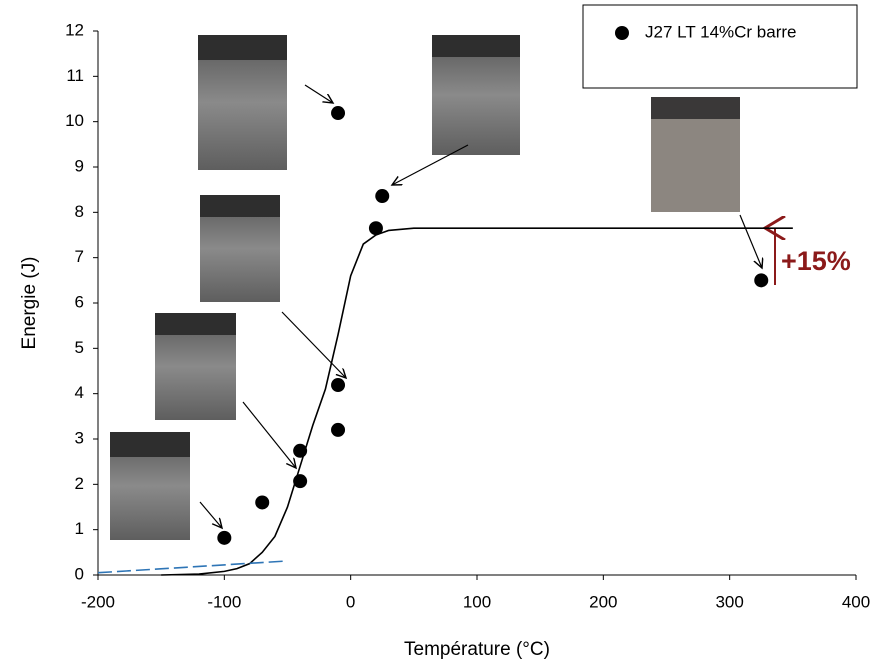 This screenshot has width=879, height=664. What do you see at coordinates (79, 437) in the screenshot?
I see `y-tick-label: 3` at bounding box center [79, 437].